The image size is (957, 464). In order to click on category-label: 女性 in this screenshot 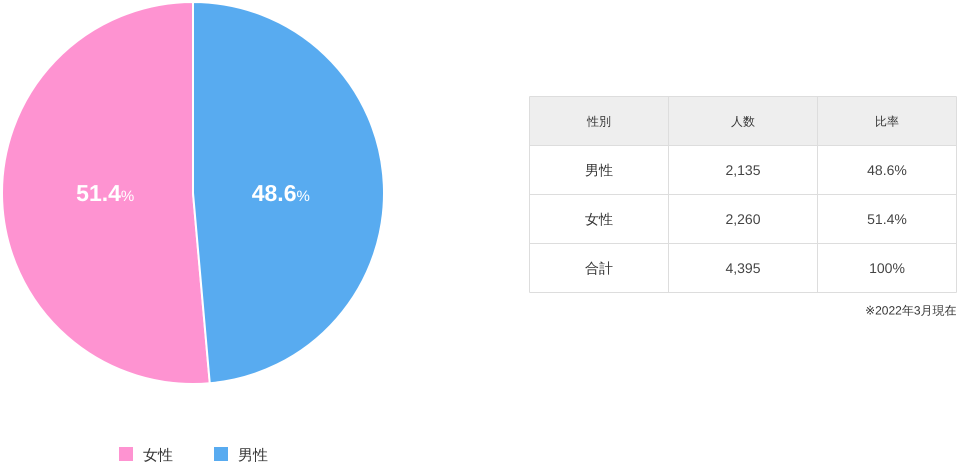, I will do `click(599, 219)`.